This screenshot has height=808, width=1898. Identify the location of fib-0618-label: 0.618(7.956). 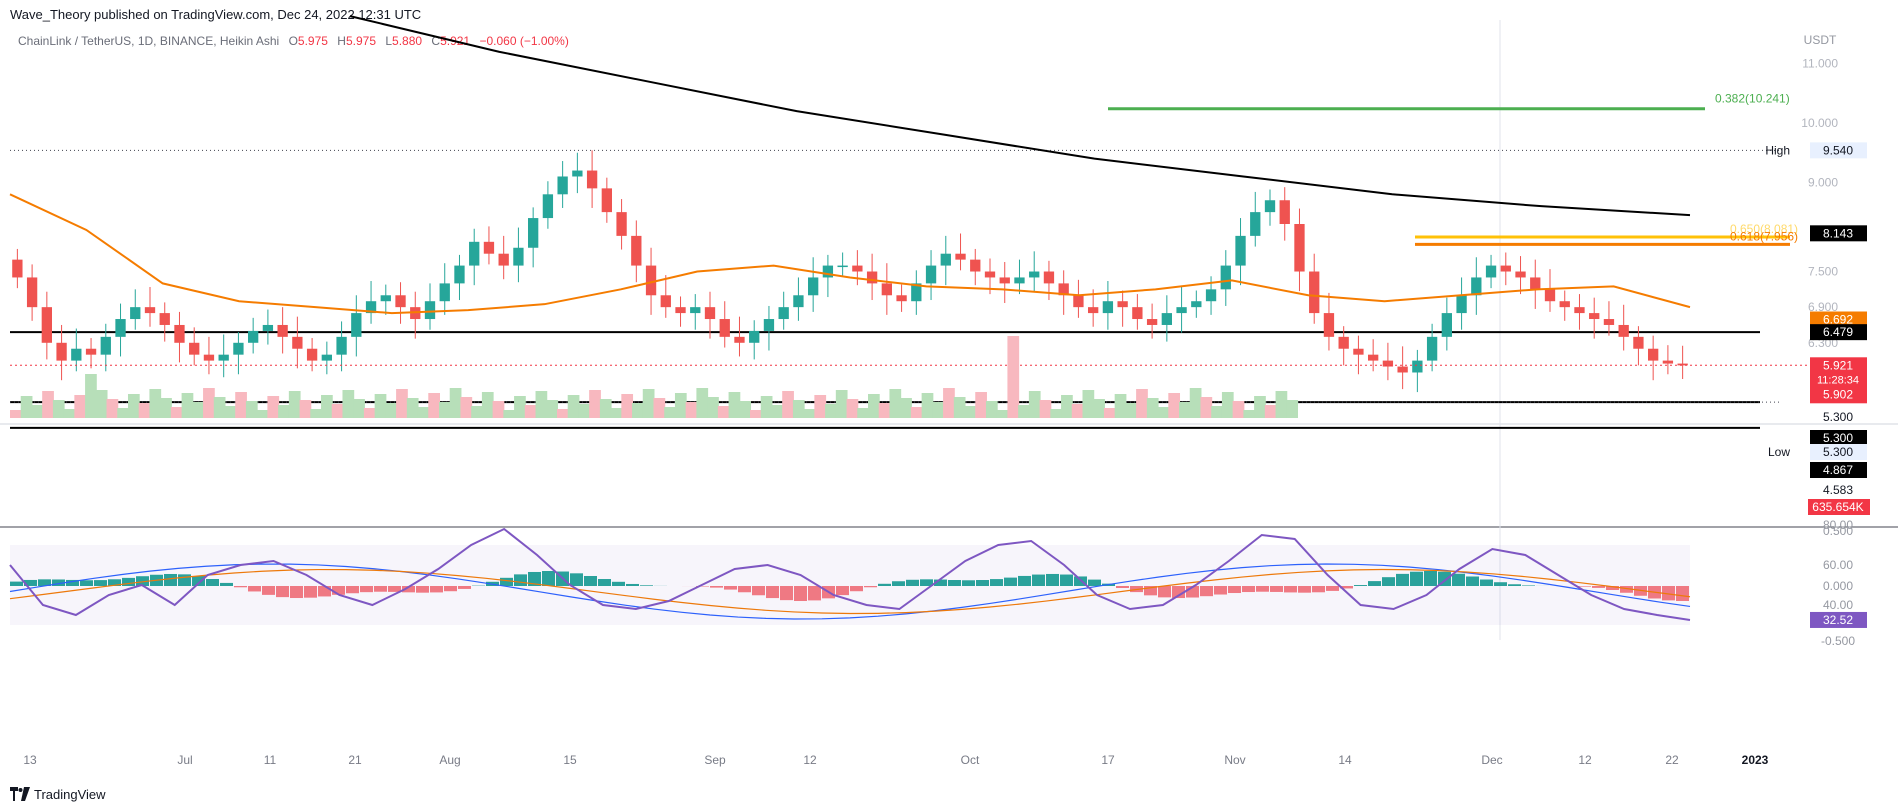
(1764, 236).